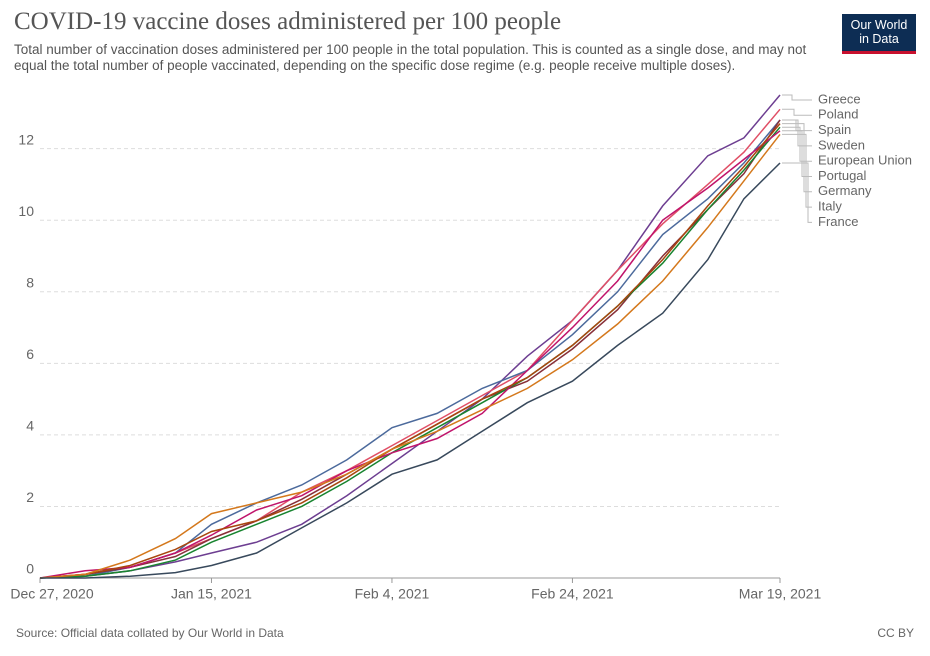  Describe the element at coordinates (26, 139) in the screenshot. I see `y-tick-label: 12` at that location.